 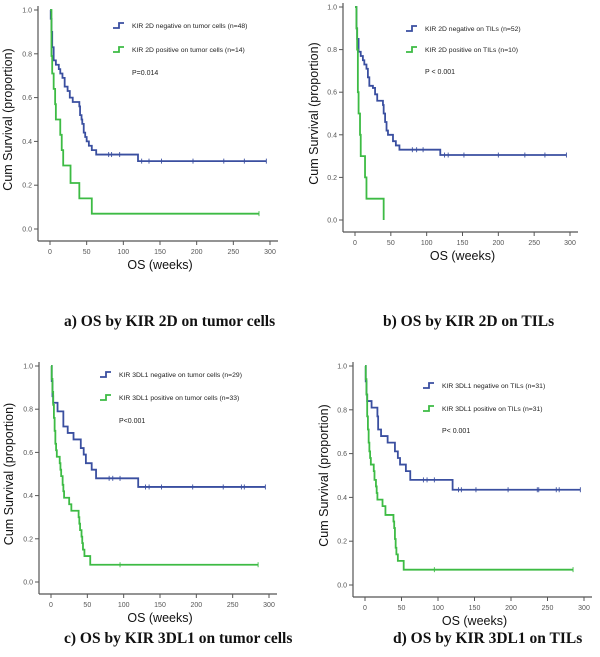 What do you see at coordinates (471, 50) in the screenshot?
I see `legend-label: KIR 2D positive on TILs (n=10)` at bounding box center [471, 50].